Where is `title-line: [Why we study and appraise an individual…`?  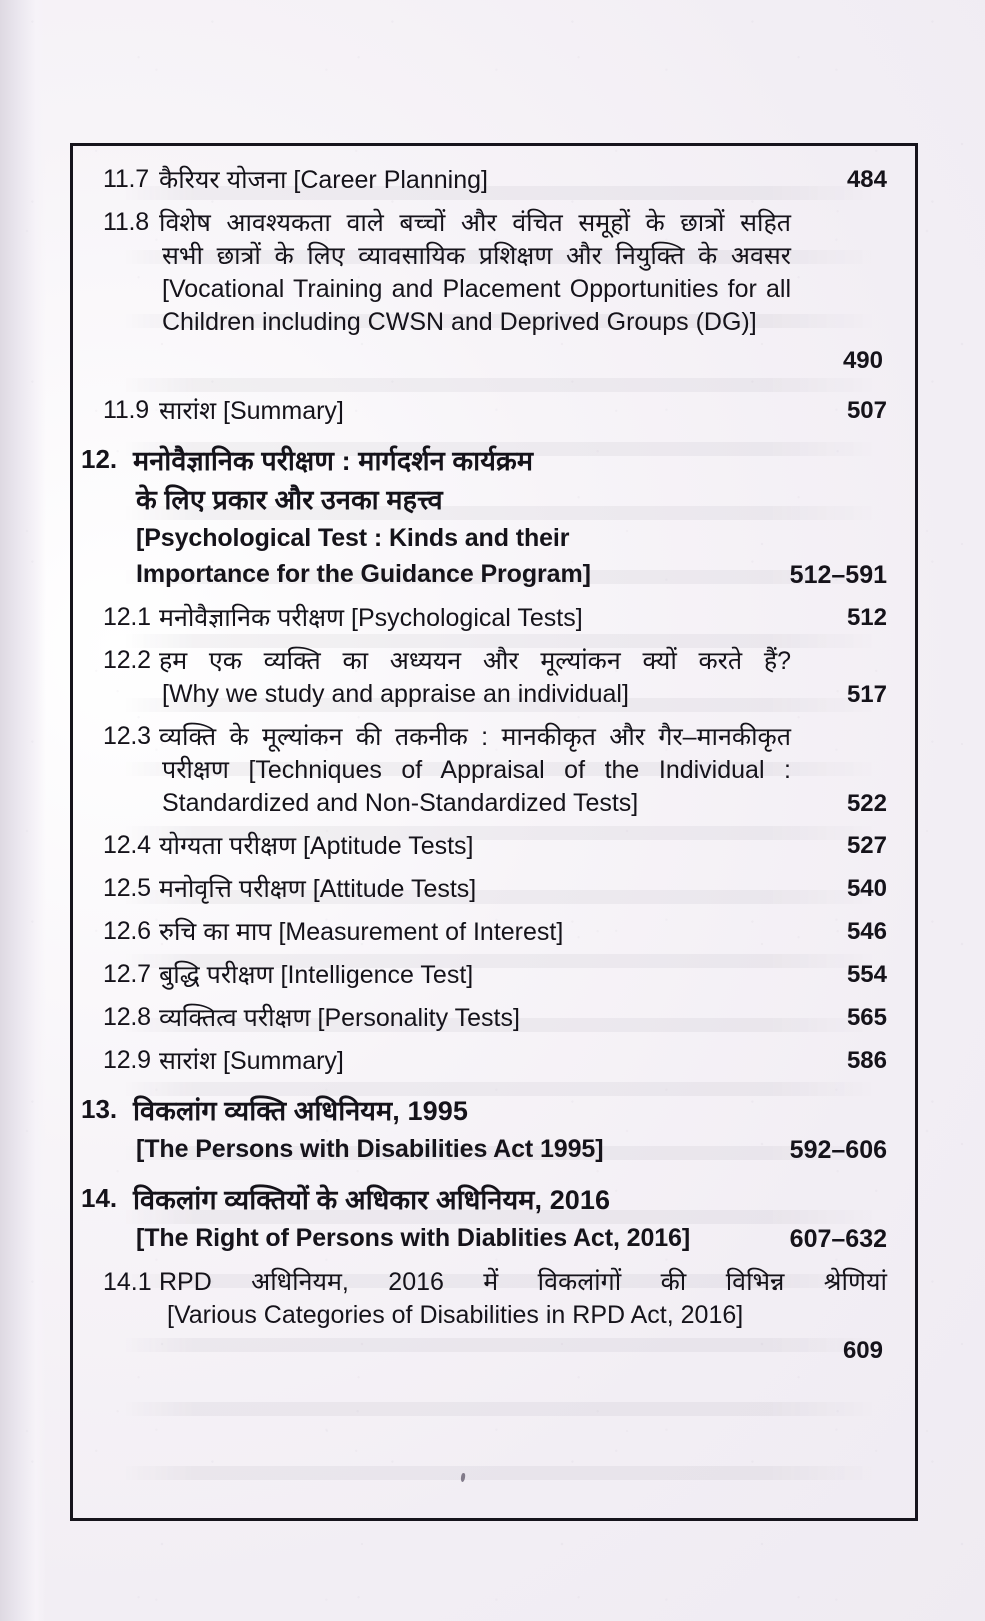 title-line: [Why we study and appraise an individual… is located at coordinates (395, 693).